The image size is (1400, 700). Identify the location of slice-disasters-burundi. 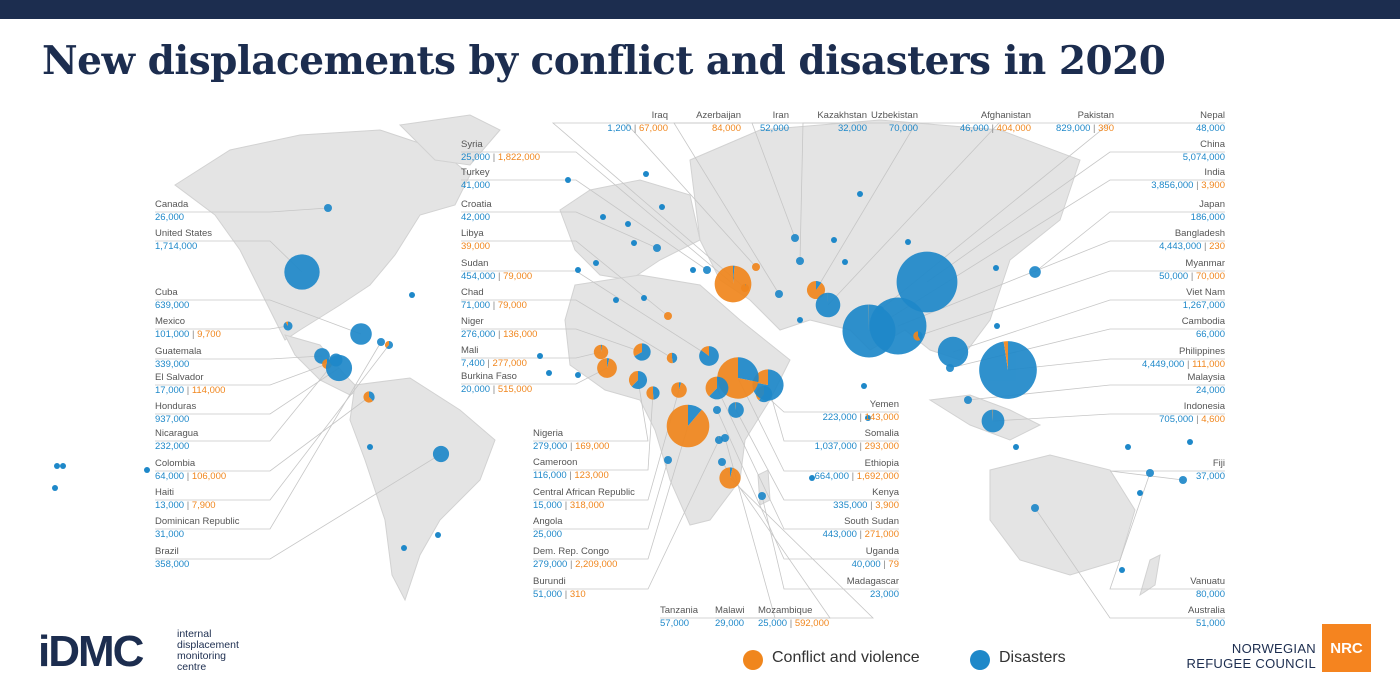
(718, 440).